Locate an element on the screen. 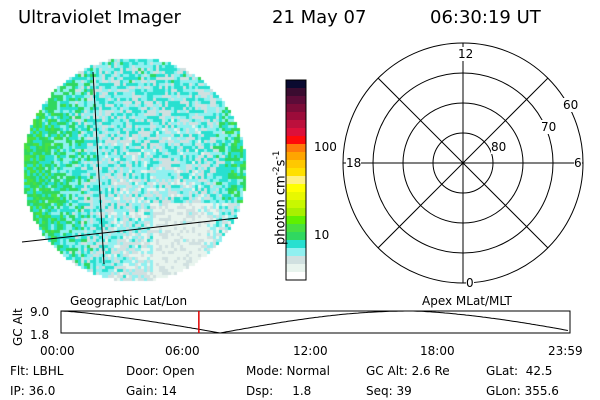  seq-status: Seq: 39 is located at coordinates (389, 391).